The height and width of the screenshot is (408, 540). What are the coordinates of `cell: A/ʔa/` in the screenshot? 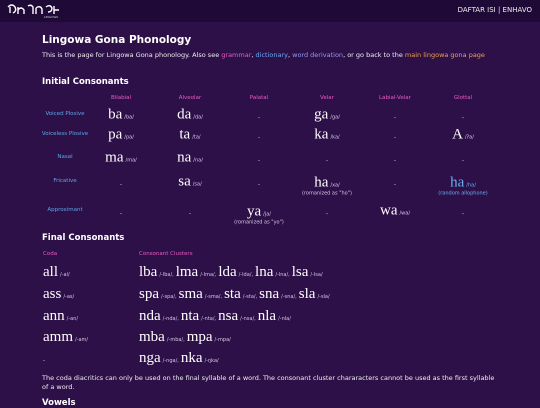 It's located at (463, 134).